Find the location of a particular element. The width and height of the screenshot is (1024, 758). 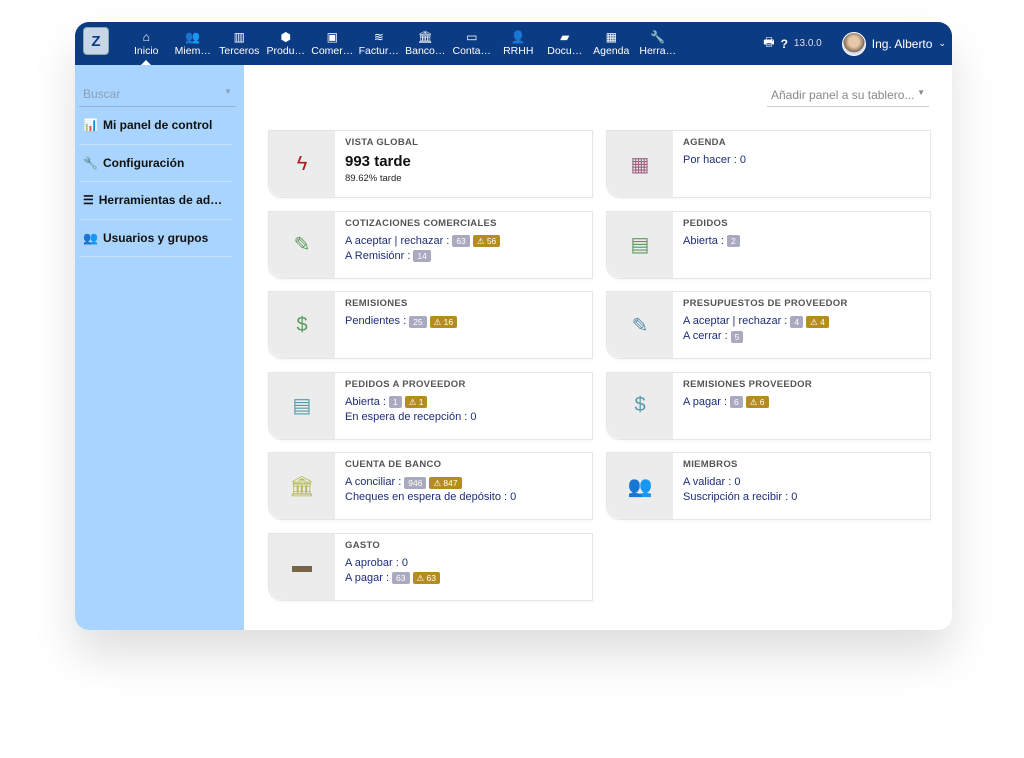

print-icon: 🖶 is located at coordinates (769, 42).